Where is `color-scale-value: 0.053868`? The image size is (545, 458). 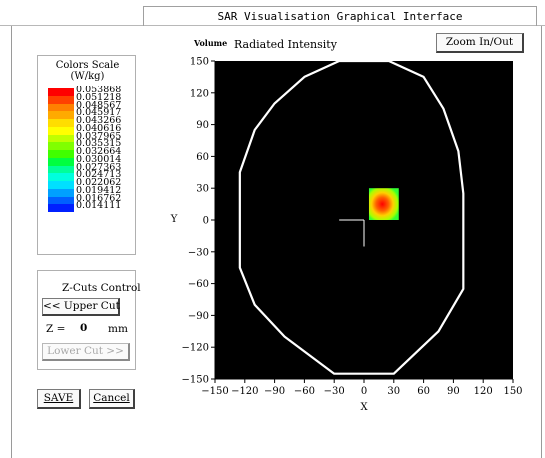 color-scale-value: 0.053868 is located at coordinates (99, 90).